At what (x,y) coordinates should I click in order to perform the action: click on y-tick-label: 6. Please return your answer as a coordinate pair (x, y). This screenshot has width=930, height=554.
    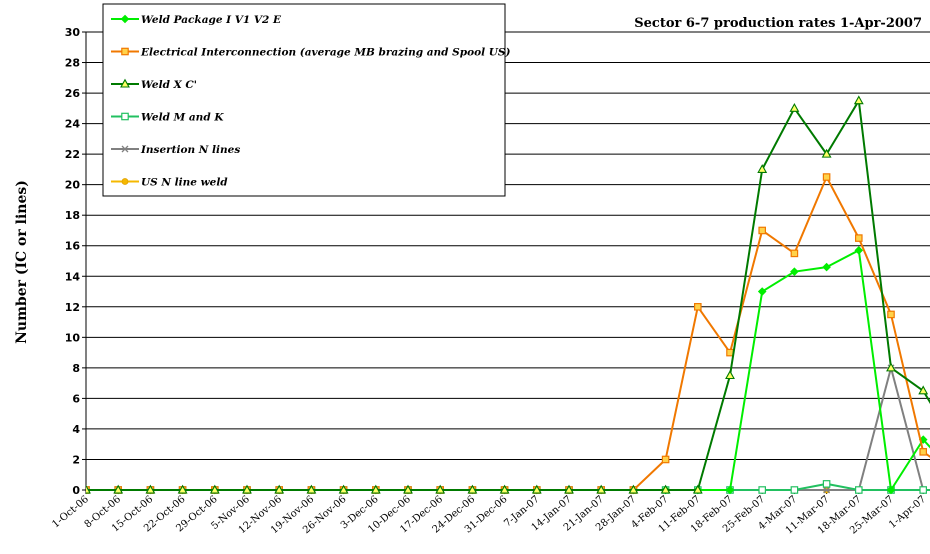
    Looking at the image, I should click on (76, 398).